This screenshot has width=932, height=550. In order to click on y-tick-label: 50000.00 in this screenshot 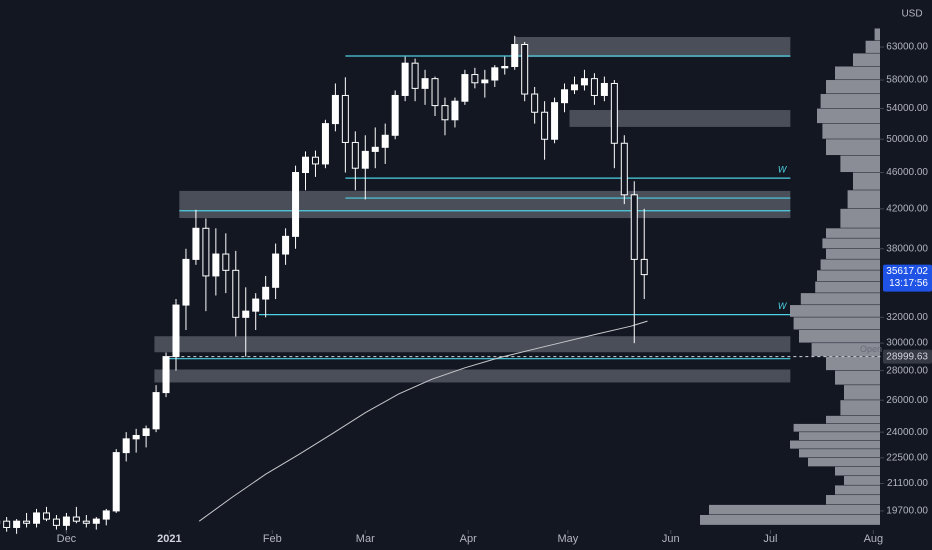, I will do `click(907, 139)`.